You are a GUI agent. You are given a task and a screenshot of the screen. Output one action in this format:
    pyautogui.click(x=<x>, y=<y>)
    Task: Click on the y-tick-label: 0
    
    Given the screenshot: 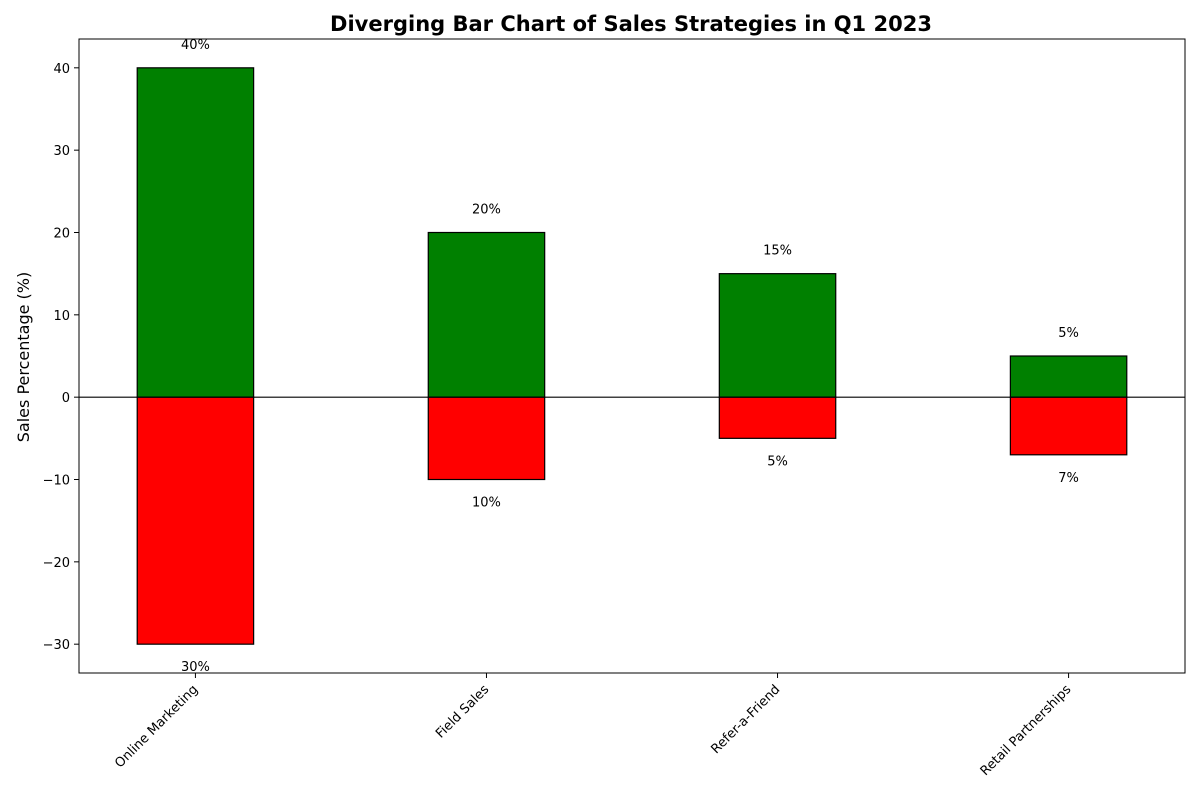 What is the action you would take?
    pyautogui.click(x=66, y=398)
    